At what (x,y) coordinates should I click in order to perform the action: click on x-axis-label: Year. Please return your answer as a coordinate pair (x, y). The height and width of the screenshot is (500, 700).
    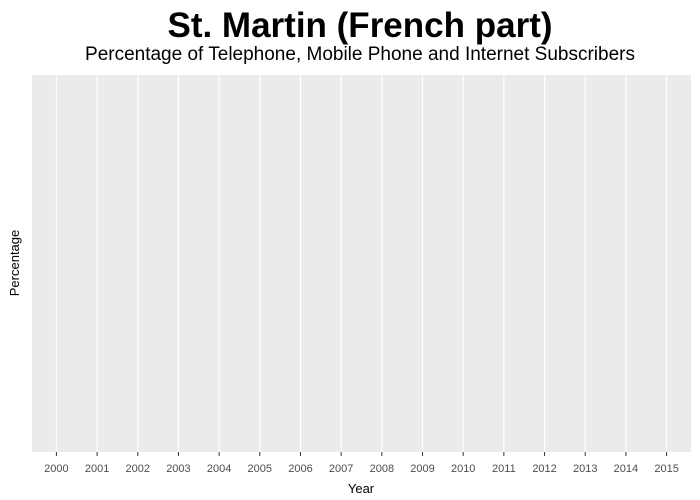
    Looking at the image, I should click on (361, 488).